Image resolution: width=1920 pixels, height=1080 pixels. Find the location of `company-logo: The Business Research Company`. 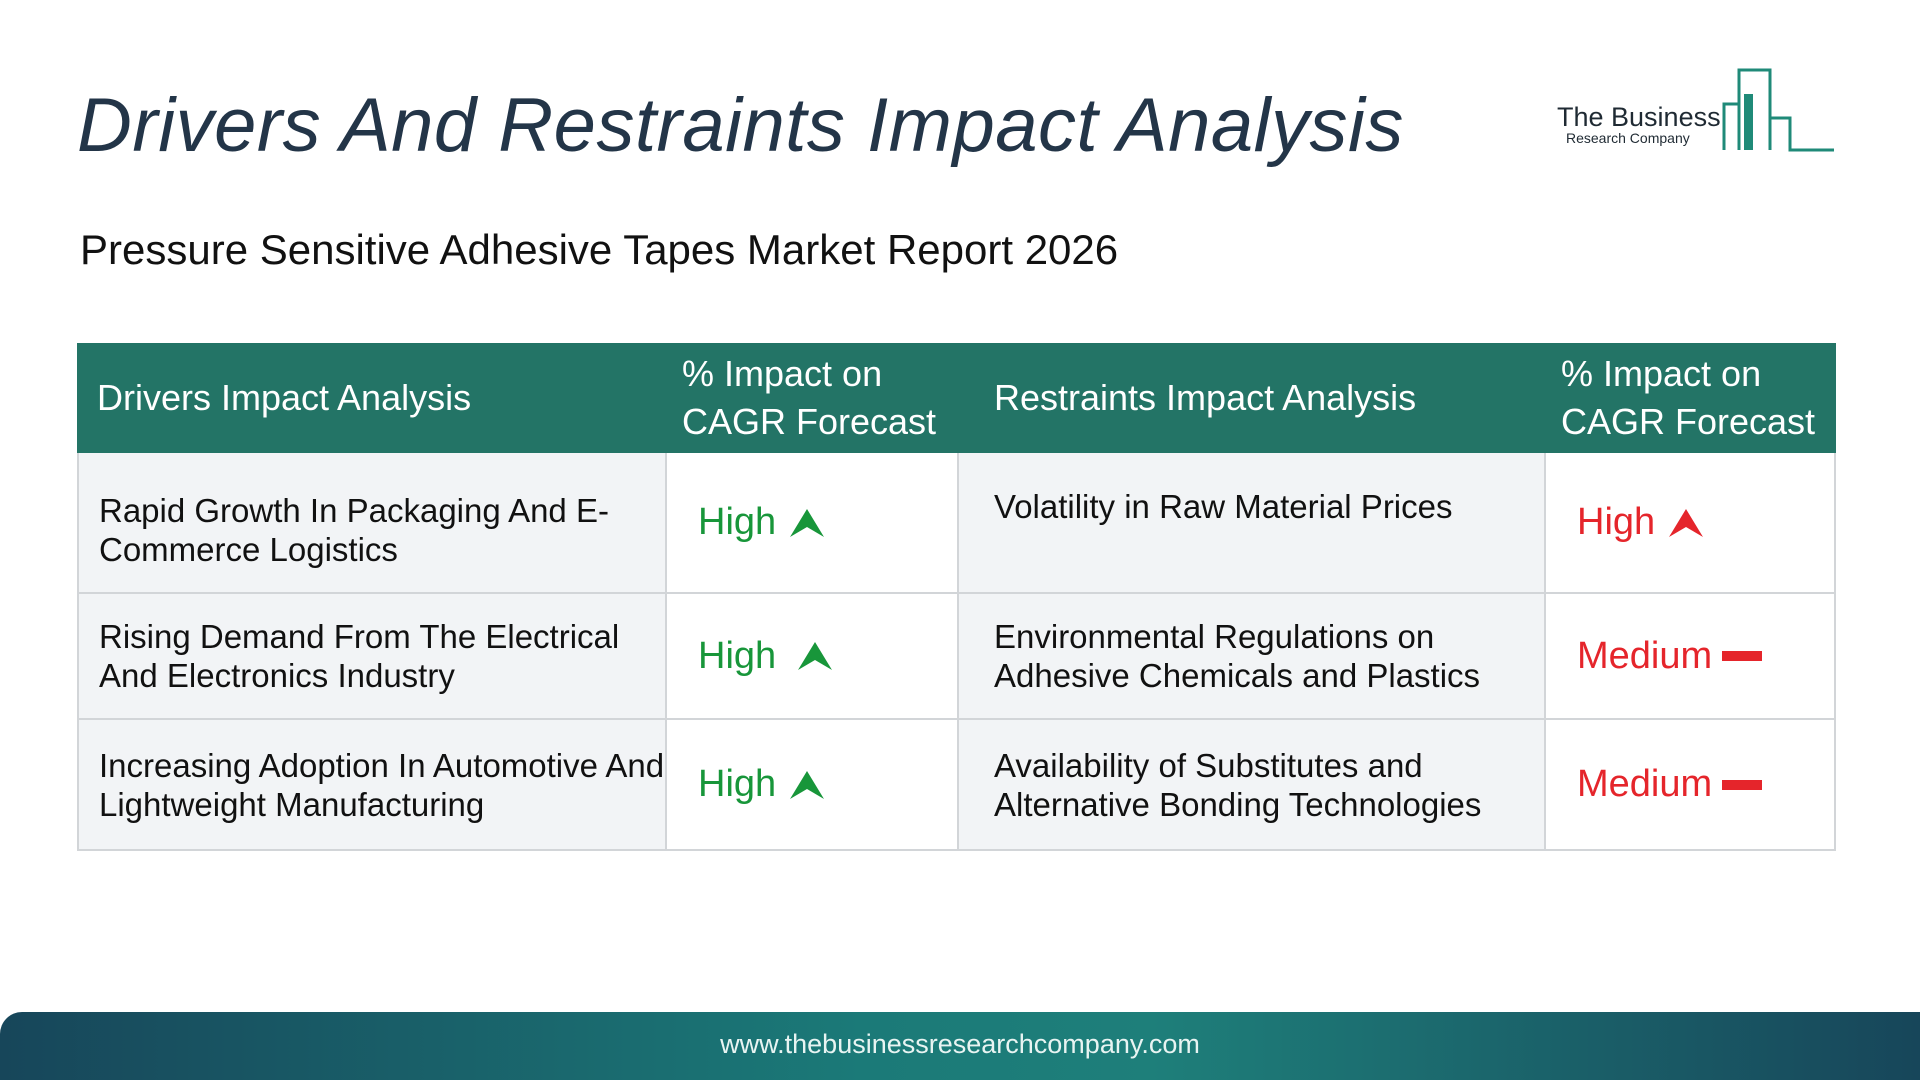

company-logo: The Business Research Company is located at coordinates (1695, 112).